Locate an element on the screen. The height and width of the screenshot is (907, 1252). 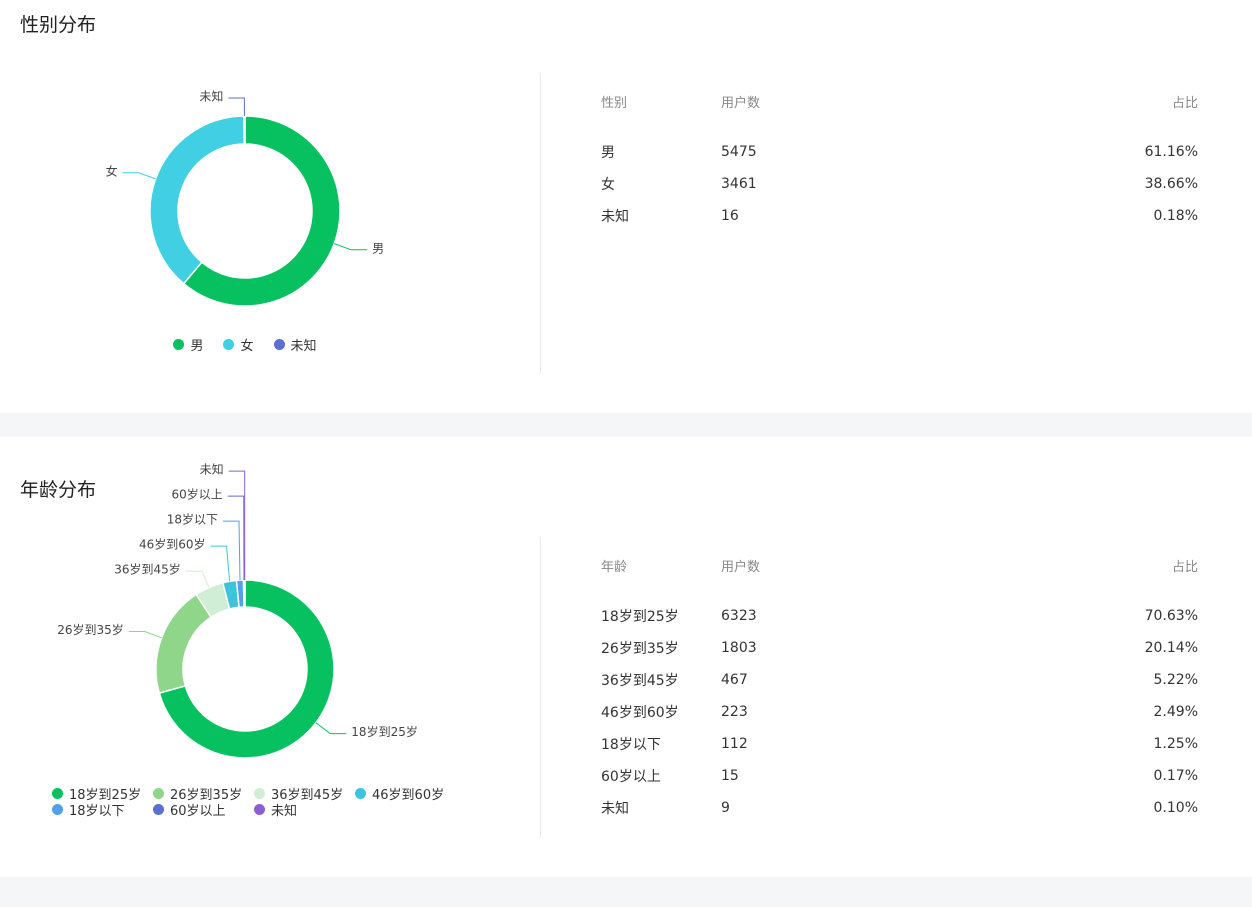
donut-chart: 18岁到25岁 26岁到35岁 36岁到45岁 46岁到60岁 18岁以下 60岁以上 未知 is located at coordinates (237, 611).